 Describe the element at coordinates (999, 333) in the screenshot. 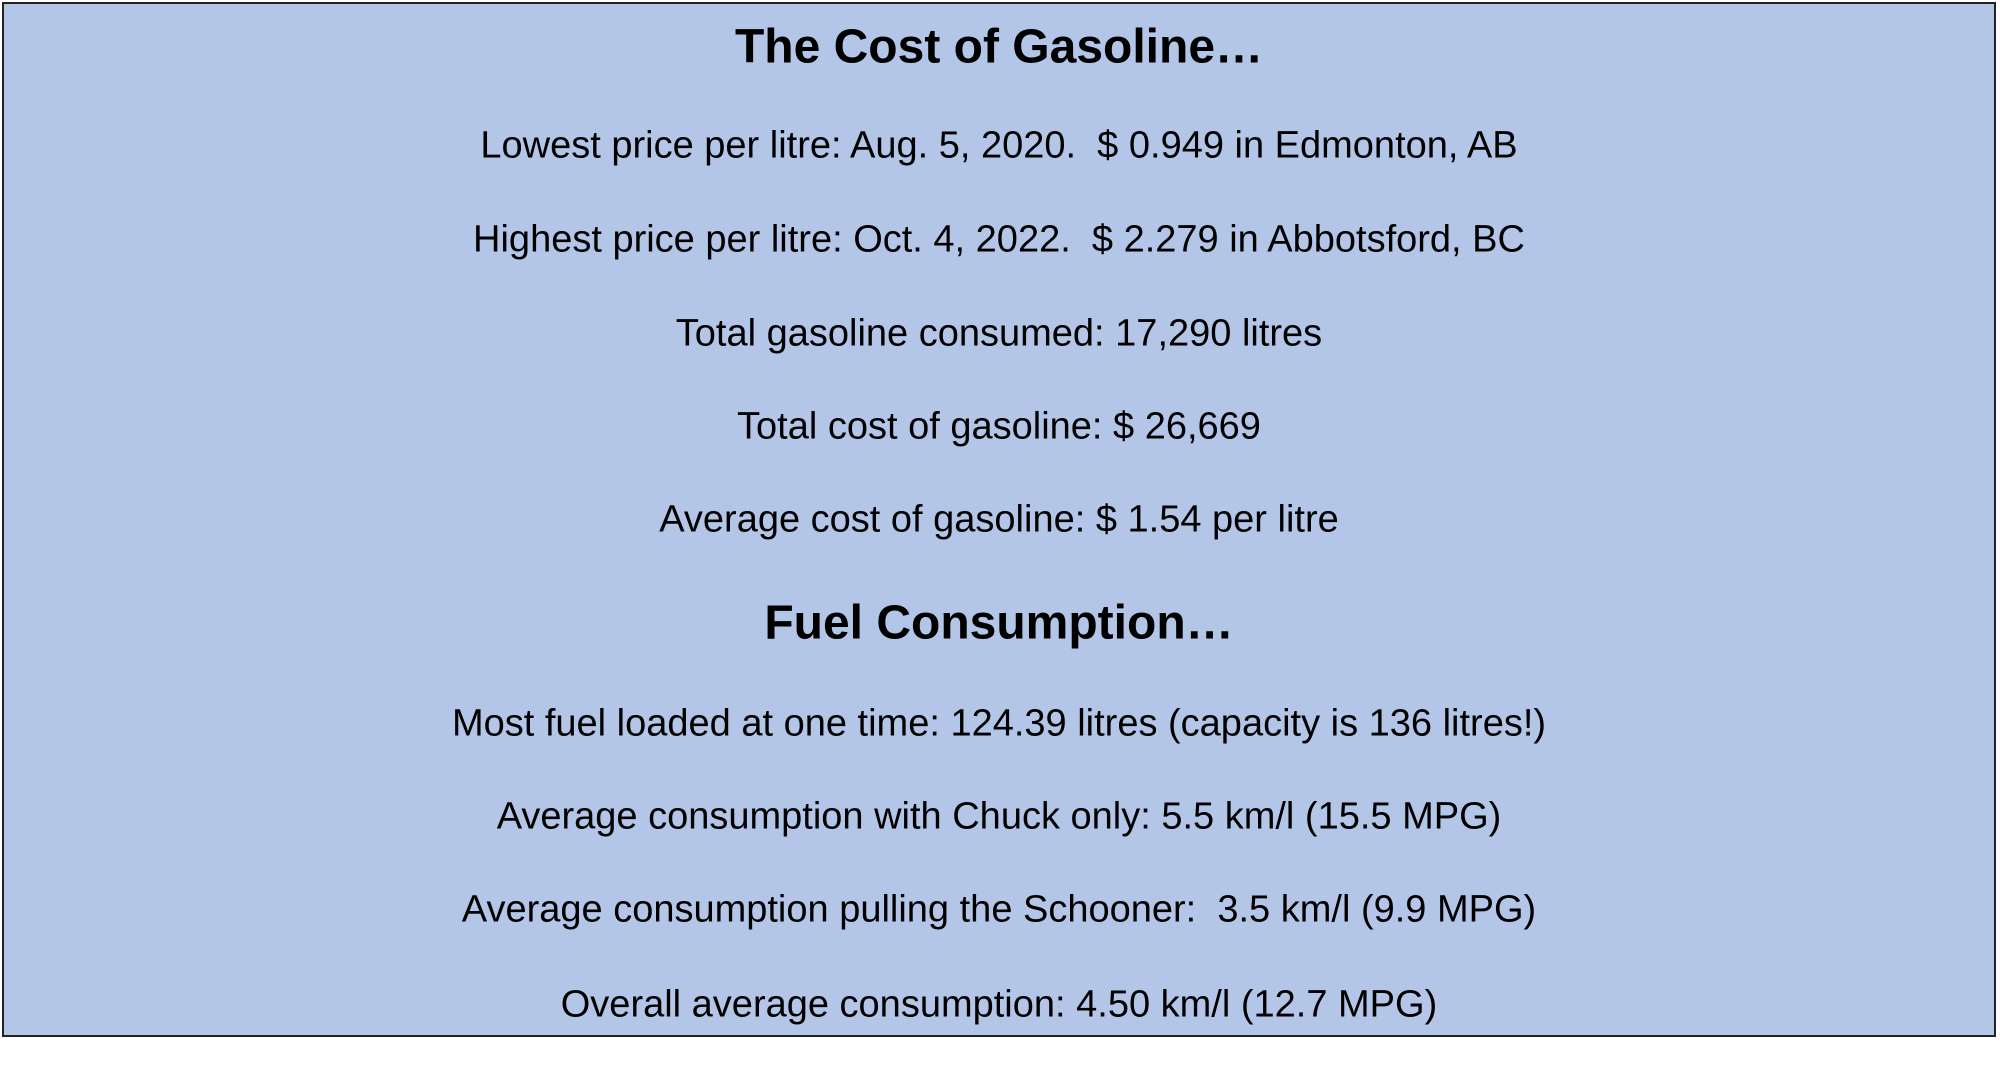

I see `info-line: Total gasoline consumed: 17,290 litres` at that location.